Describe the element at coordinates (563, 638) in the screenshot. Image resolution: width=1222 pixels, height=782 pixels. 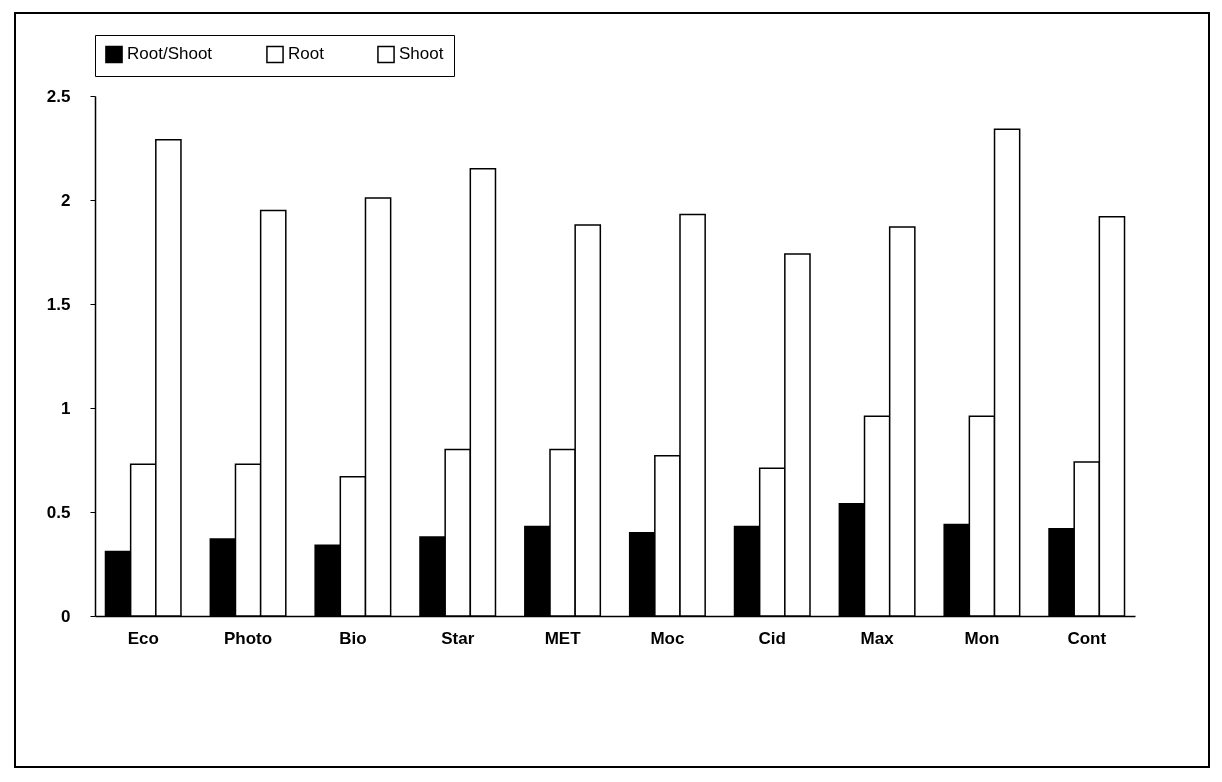
I see `x-tick-label: MET` at that location.